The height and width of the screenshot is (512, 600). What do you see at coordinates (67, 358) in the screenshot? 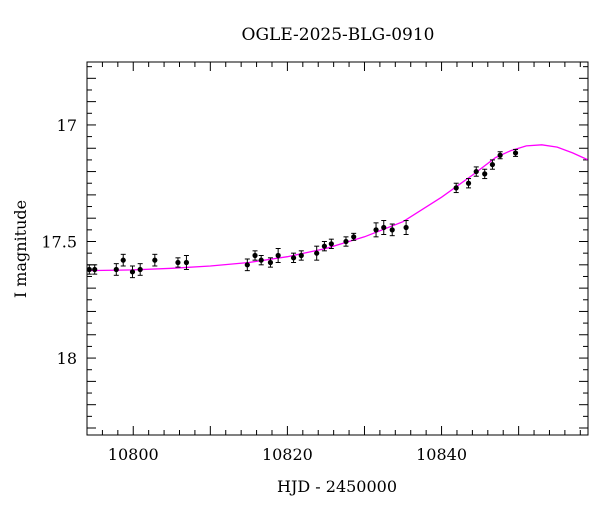
I see `y-tick-label: 18` at bounding box center [67, 358].